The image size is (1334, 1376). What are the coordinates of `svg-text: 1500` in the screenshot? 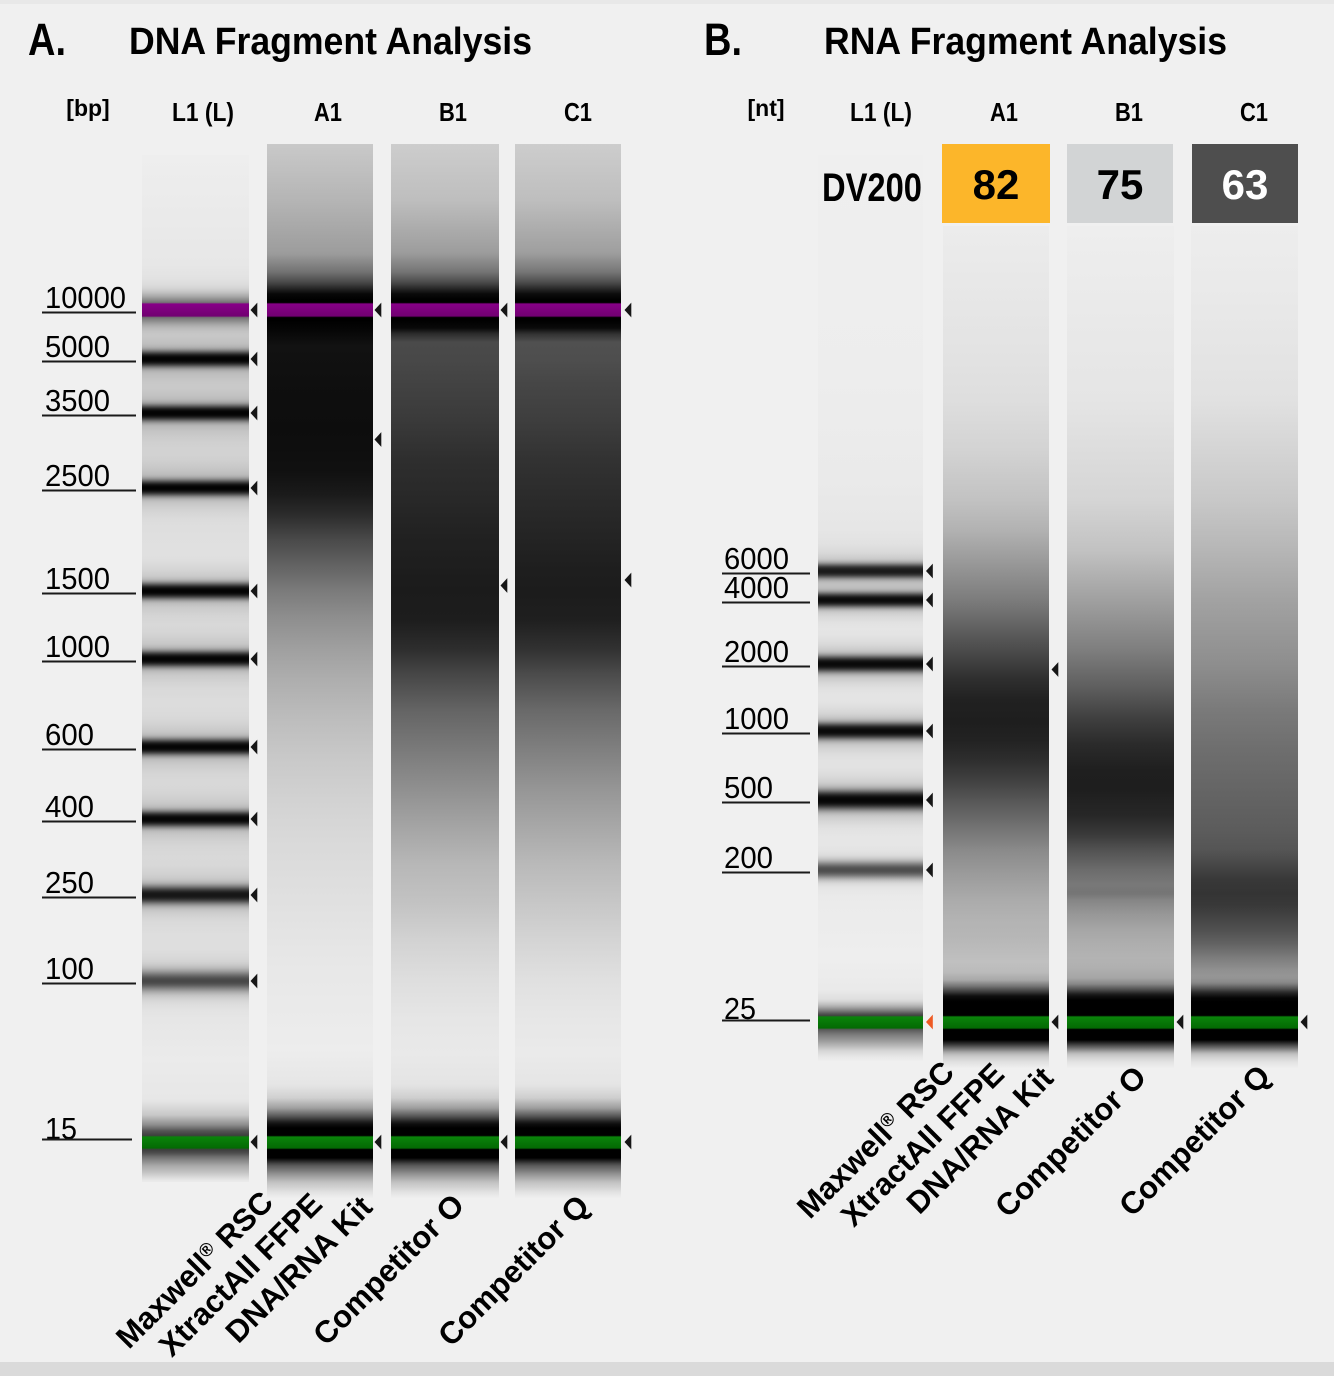 It's located at (77, 578).